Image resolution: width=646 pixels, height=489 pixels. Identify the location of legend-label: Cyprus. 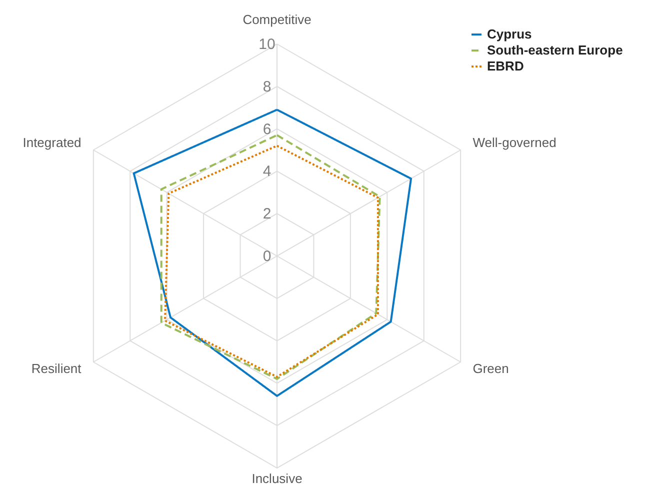
(509, 34).